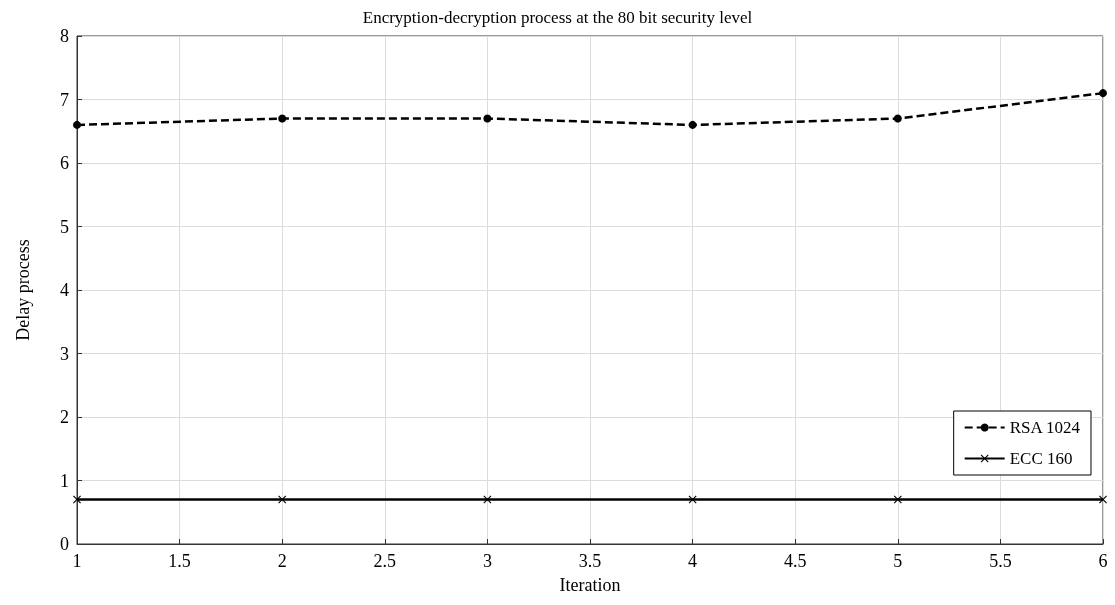 This screenshot has width=1115, height=605. Describe the element at coordinates (179, 561) in the screenshot. I see `x-tick-label: 1.5` at that location.